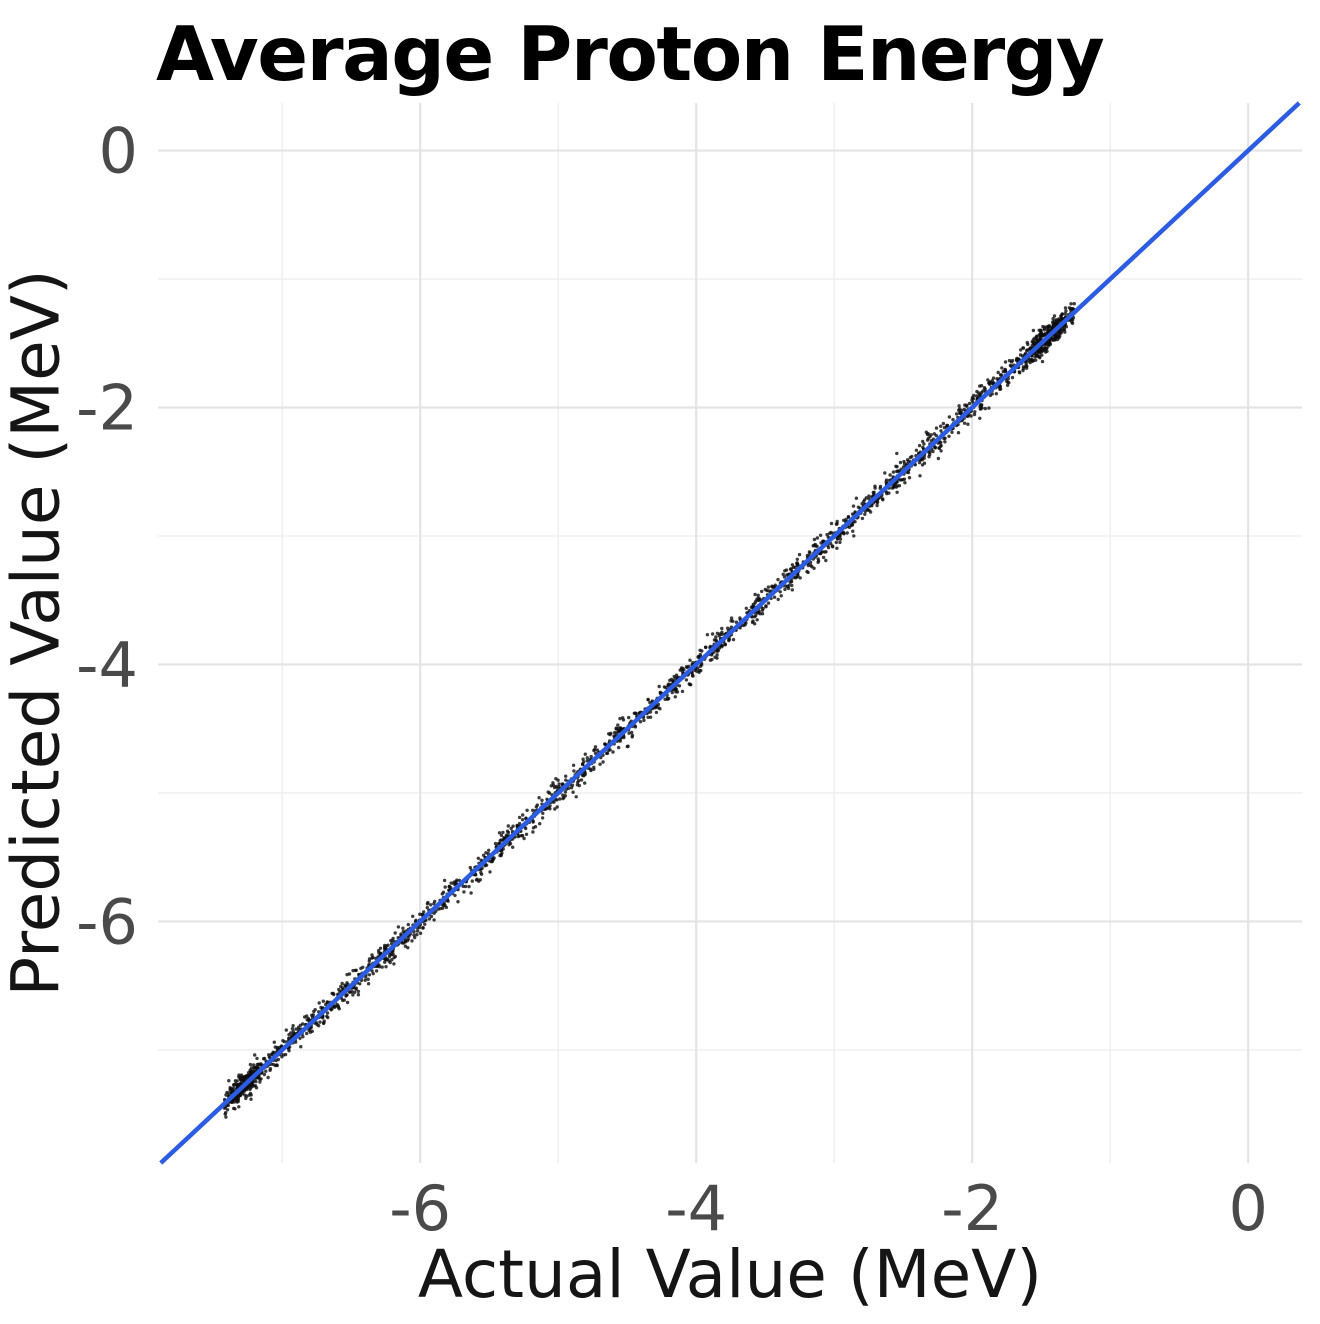 This screenshot has width=1320, height=1324. What do you see at coordinates (420, 1208) in the screenshot?
I see `x-tick-label: -6` at bounding box center [420, 1208].